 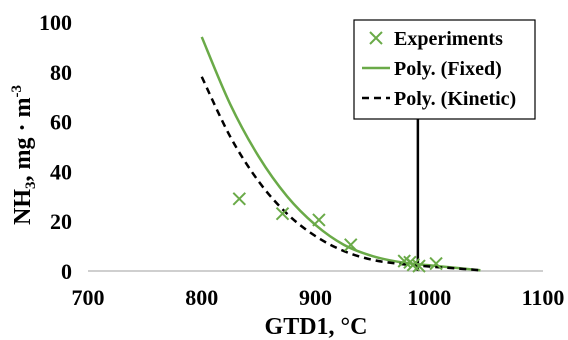 I want to click on marker-layer, so click(x=337, y=232).